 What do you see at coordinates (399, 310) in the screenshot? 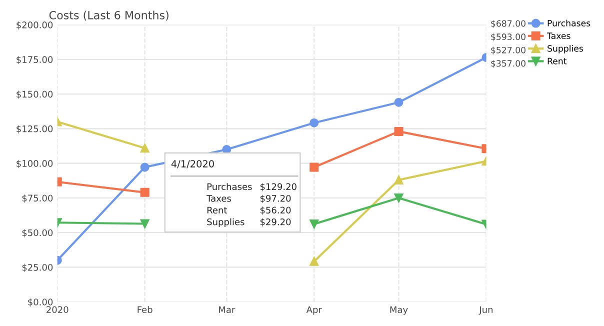
I see `x-tick-label: May` at bounding box center [399, 310].